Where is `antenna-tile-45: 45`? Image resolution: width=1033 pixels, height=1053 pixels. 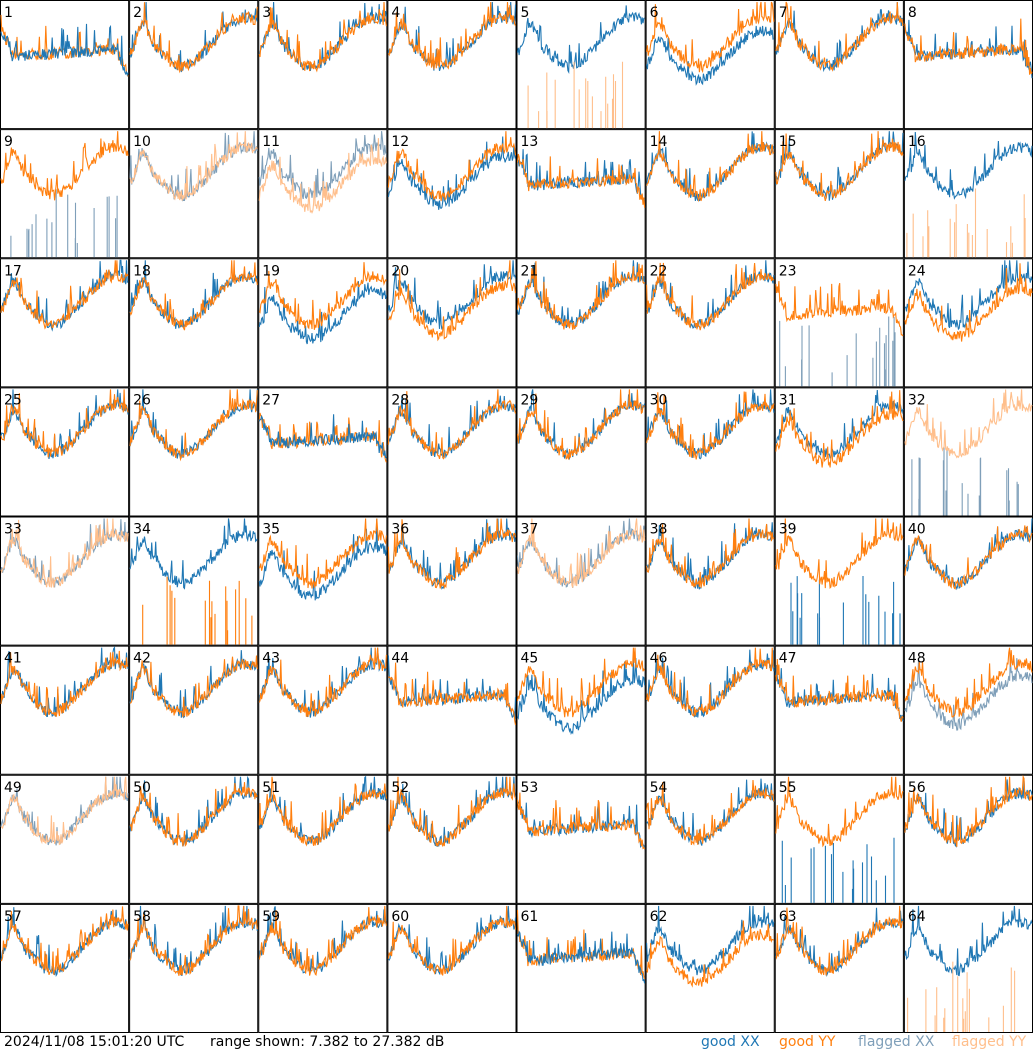
antenna-tile-45: 45 is located at coordinates (581, 710).